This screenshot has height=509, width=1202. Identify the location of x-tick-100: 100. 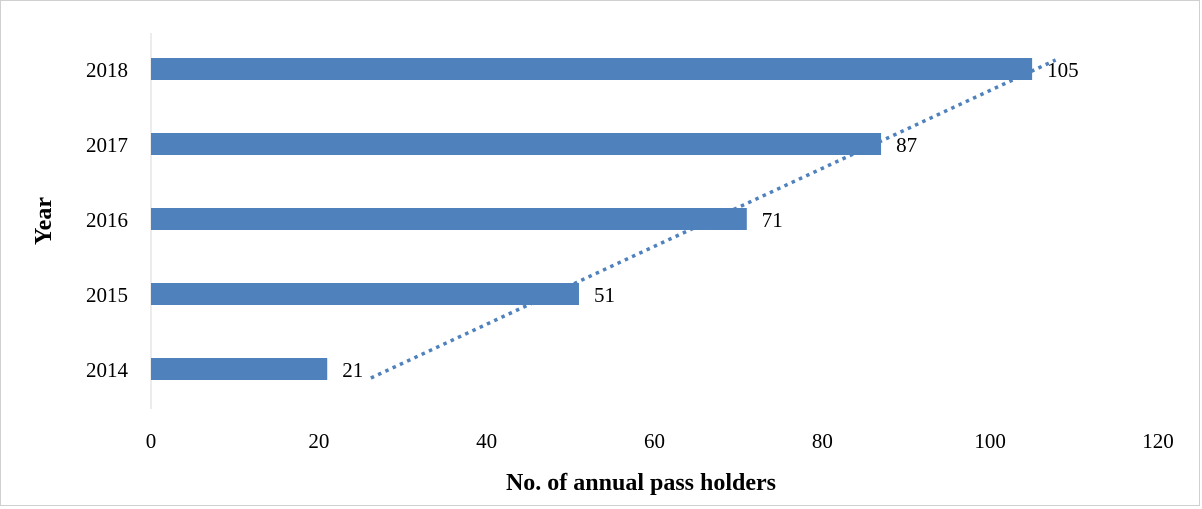
(990, 441).